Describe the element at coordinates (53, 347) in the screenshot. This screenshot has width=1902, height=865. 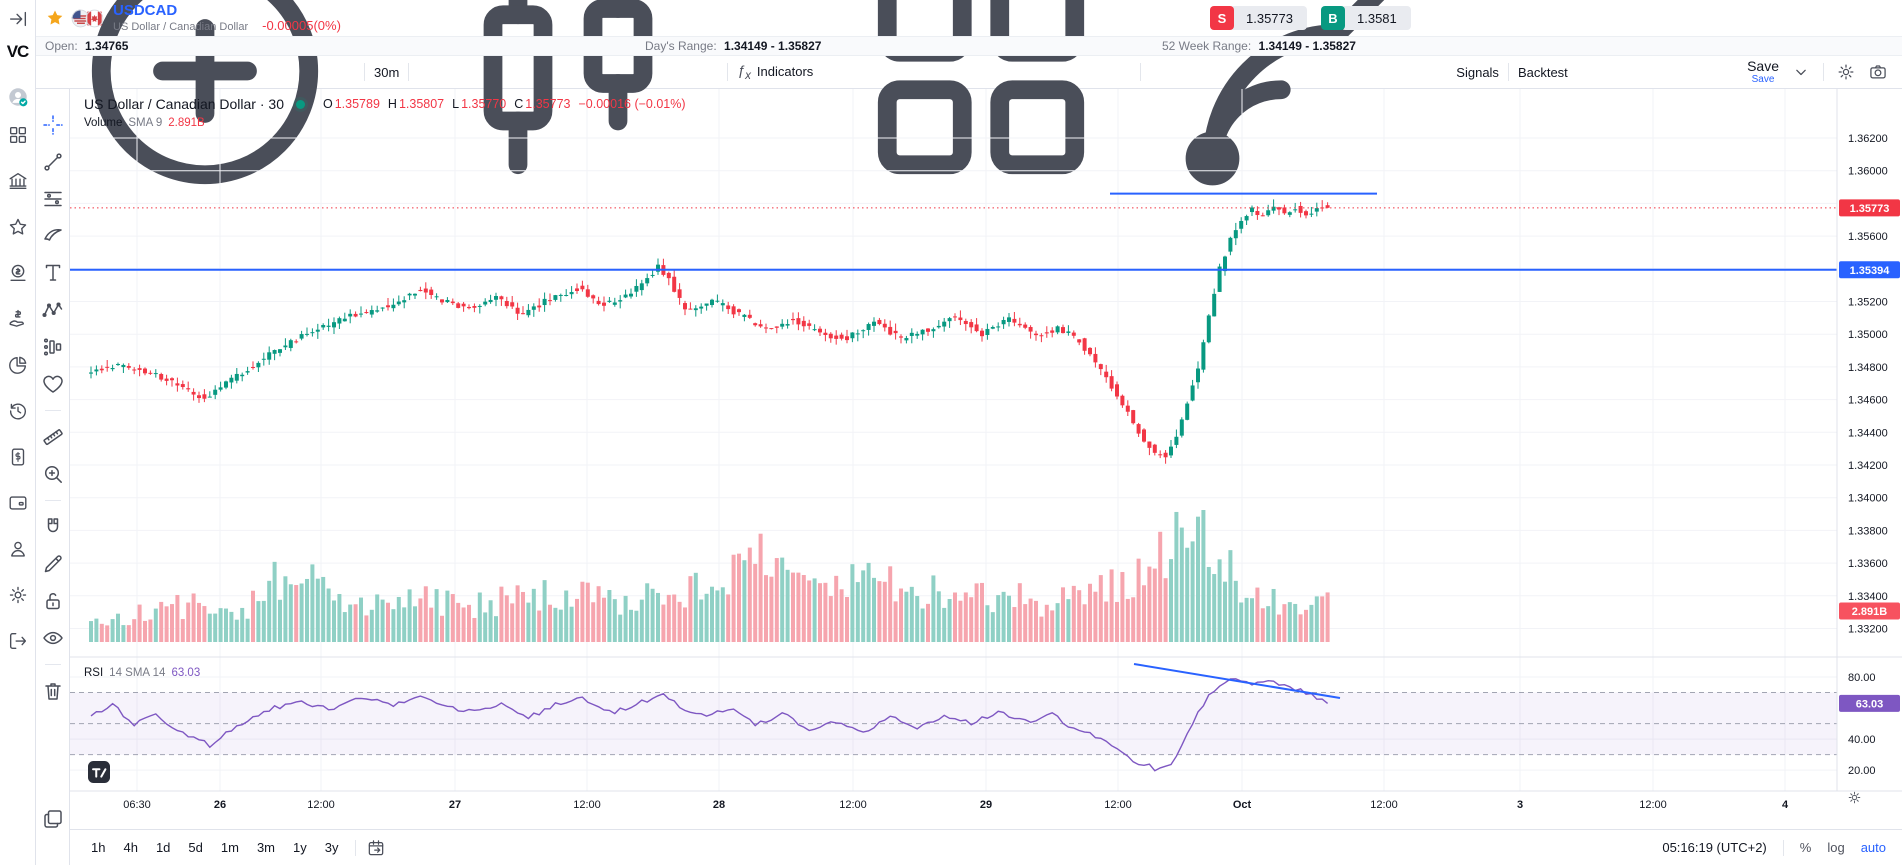
I see `forecast-icon` at that location.